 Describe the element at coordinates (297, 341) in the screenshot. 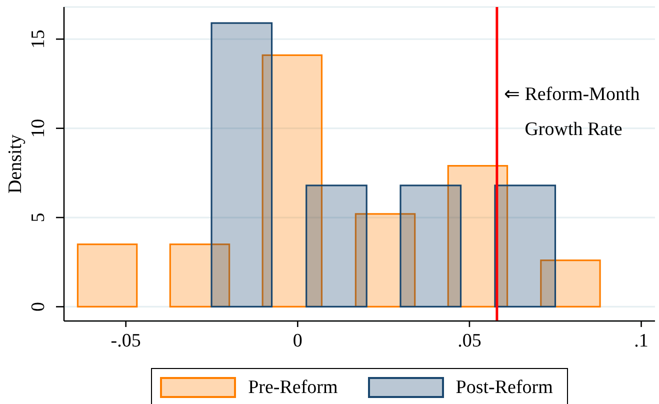

I see `x-tick-label: 0` at that location.